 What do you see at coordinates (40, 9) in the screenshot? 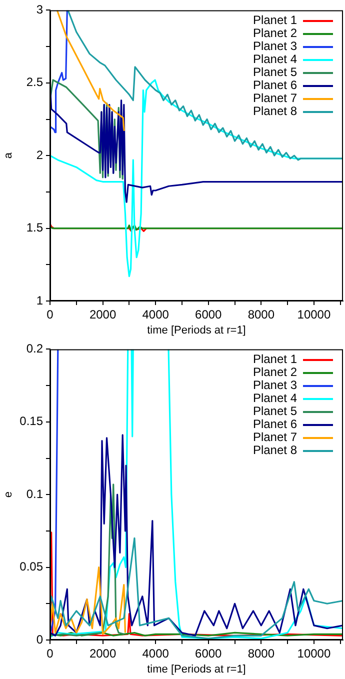
I see `y-tick-label: 3` at bounding box center [40, 9].